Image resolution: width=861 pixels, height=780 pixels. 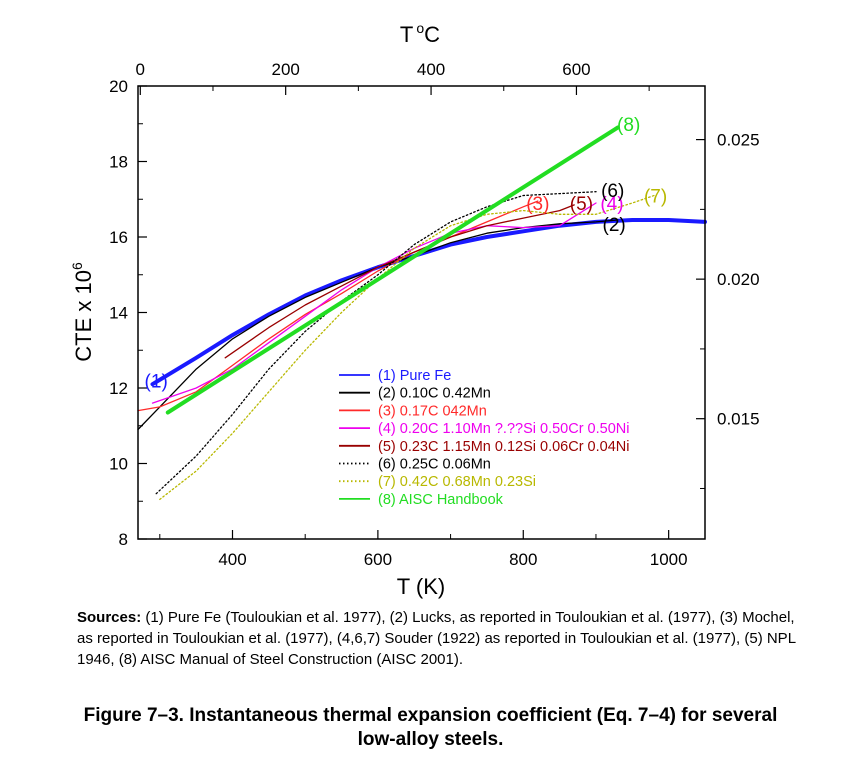 I want to click on top-axis-label-t: T, so click(x=406, y=34).